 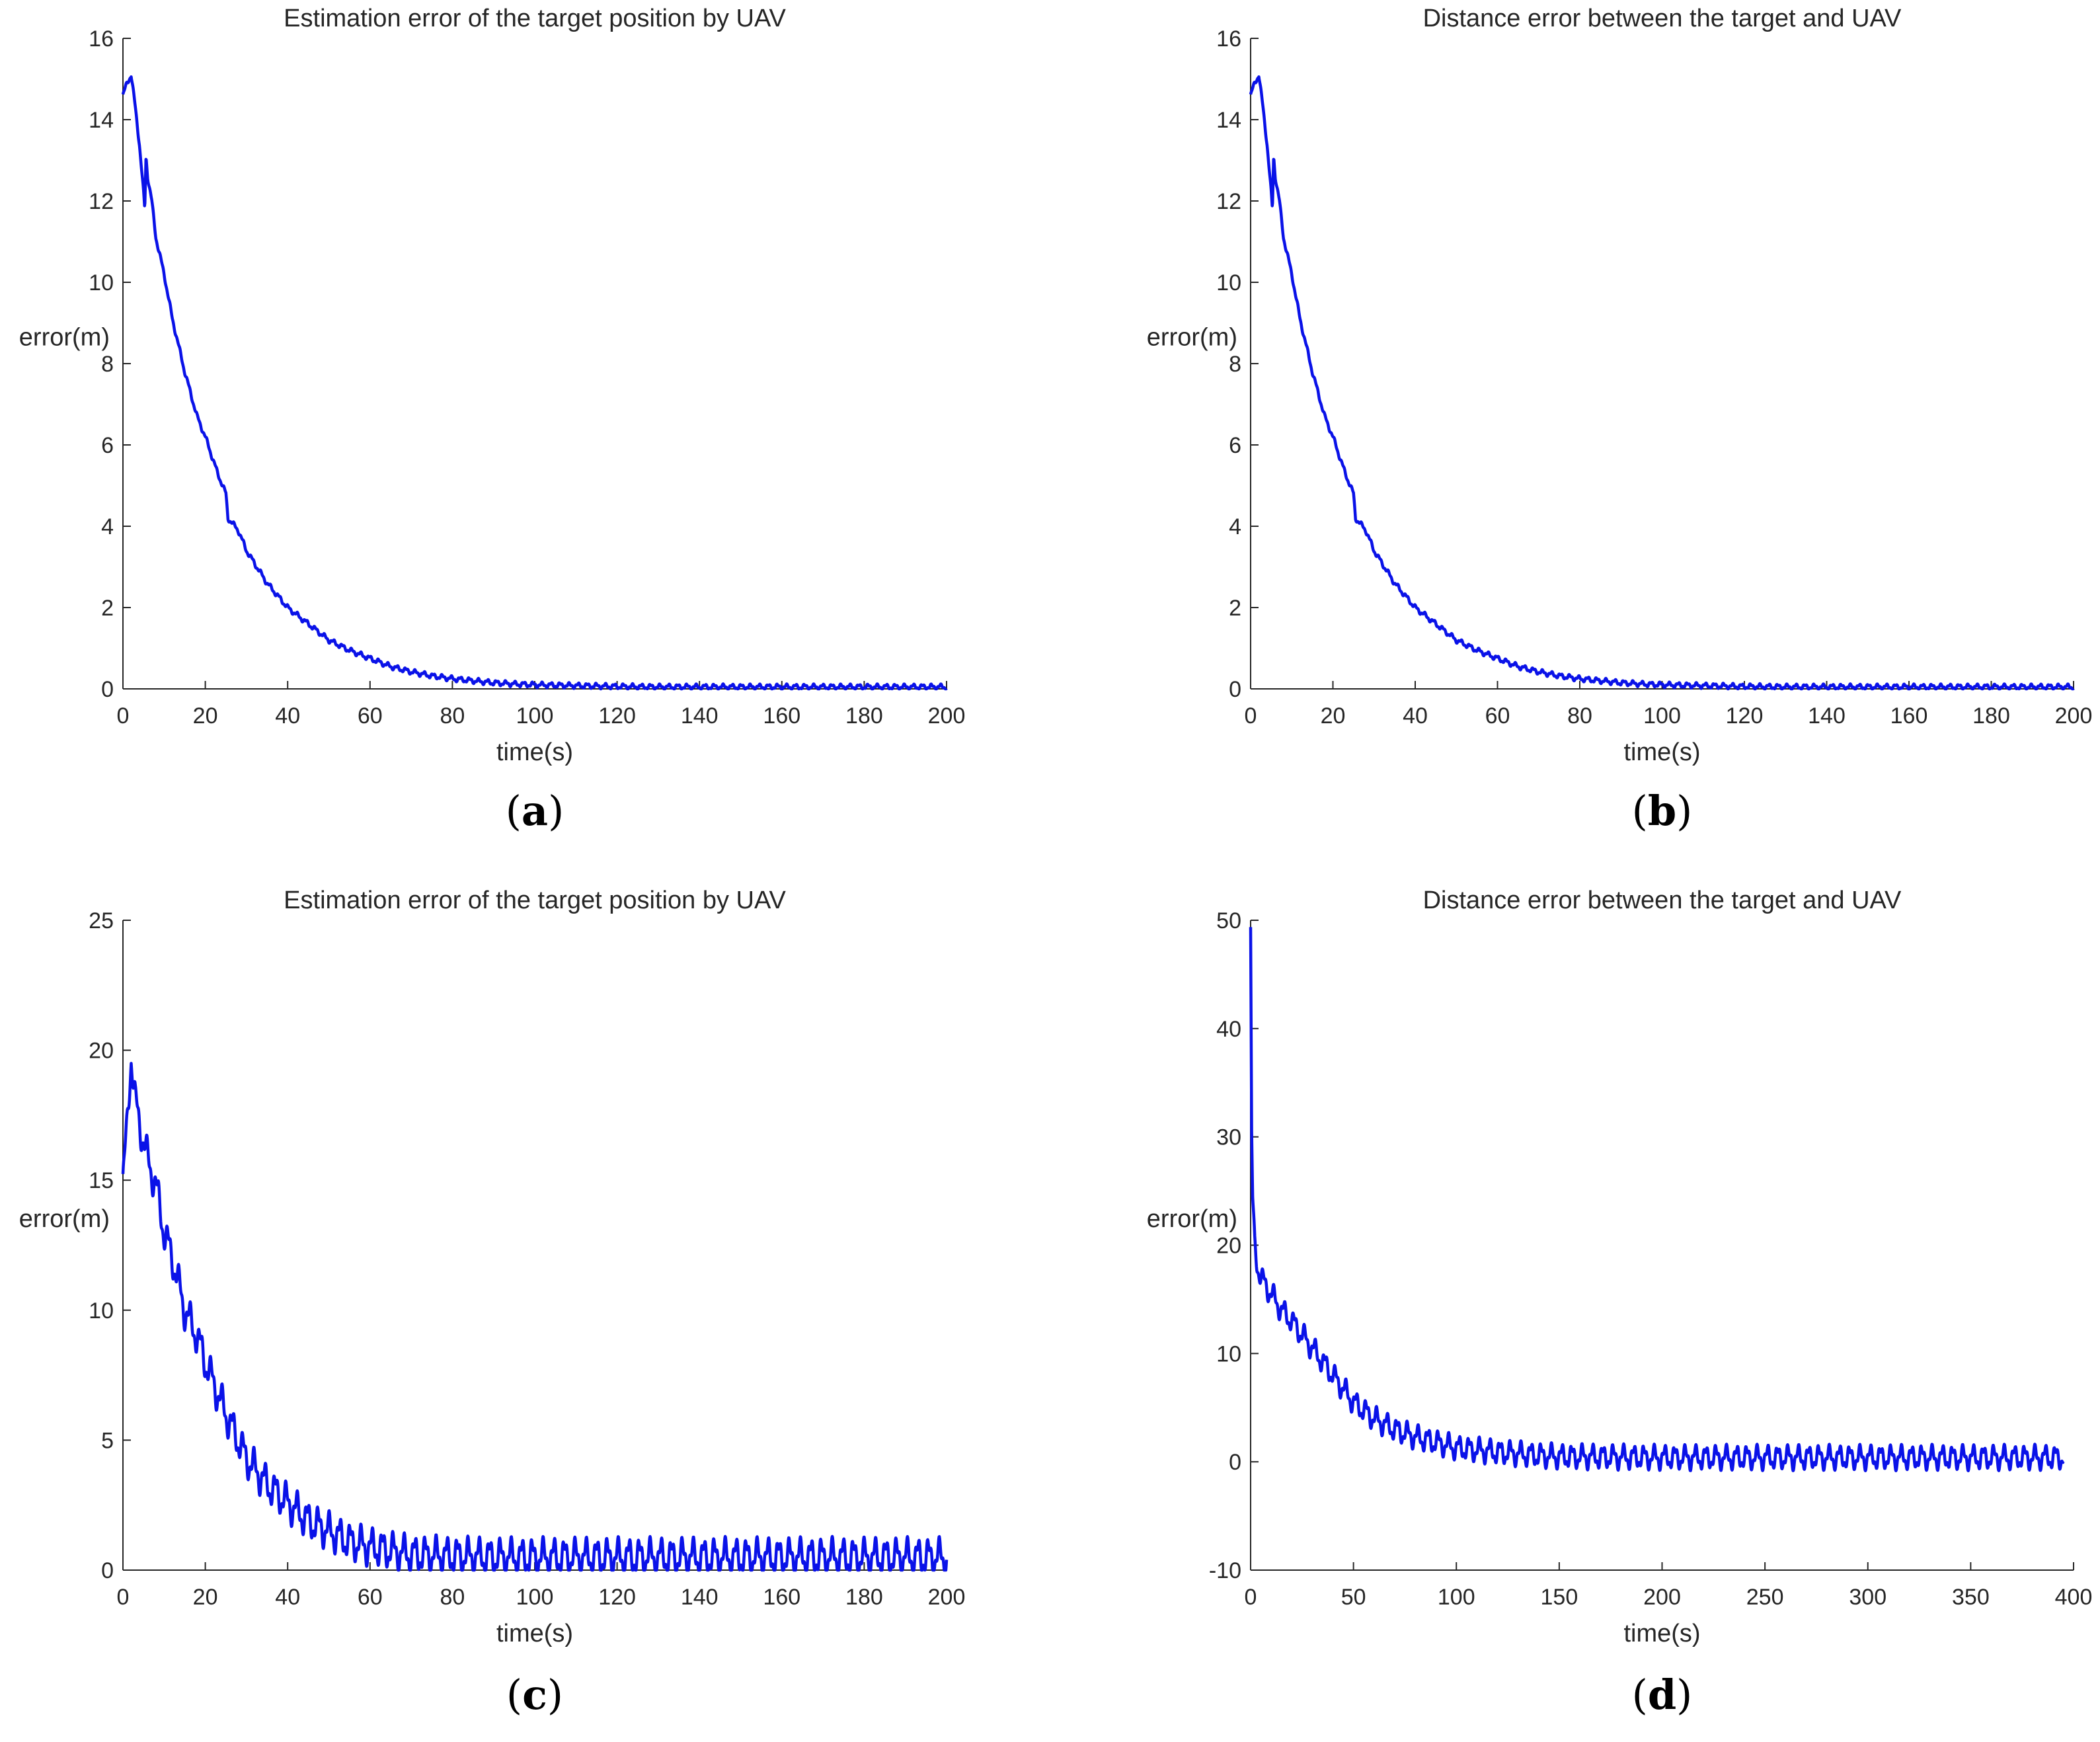 I want to click on x-tick-label: 400, so click(x=2074, y=1598).